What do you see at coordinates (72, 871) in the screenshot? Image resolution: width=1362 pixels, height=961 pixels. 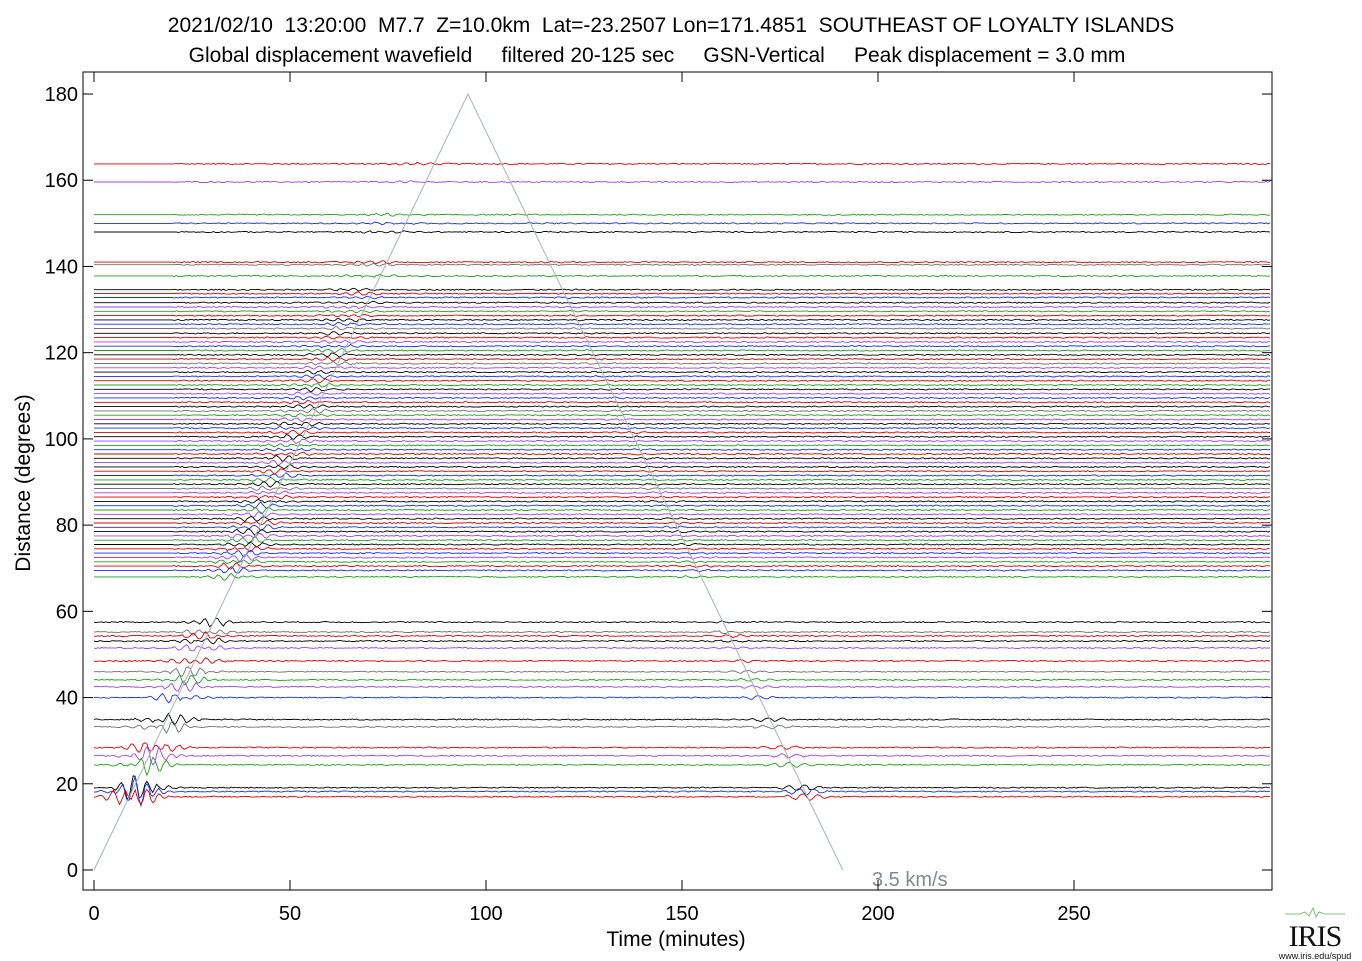 I see `y-tick-label: 0` at bounding box center [72, 871].